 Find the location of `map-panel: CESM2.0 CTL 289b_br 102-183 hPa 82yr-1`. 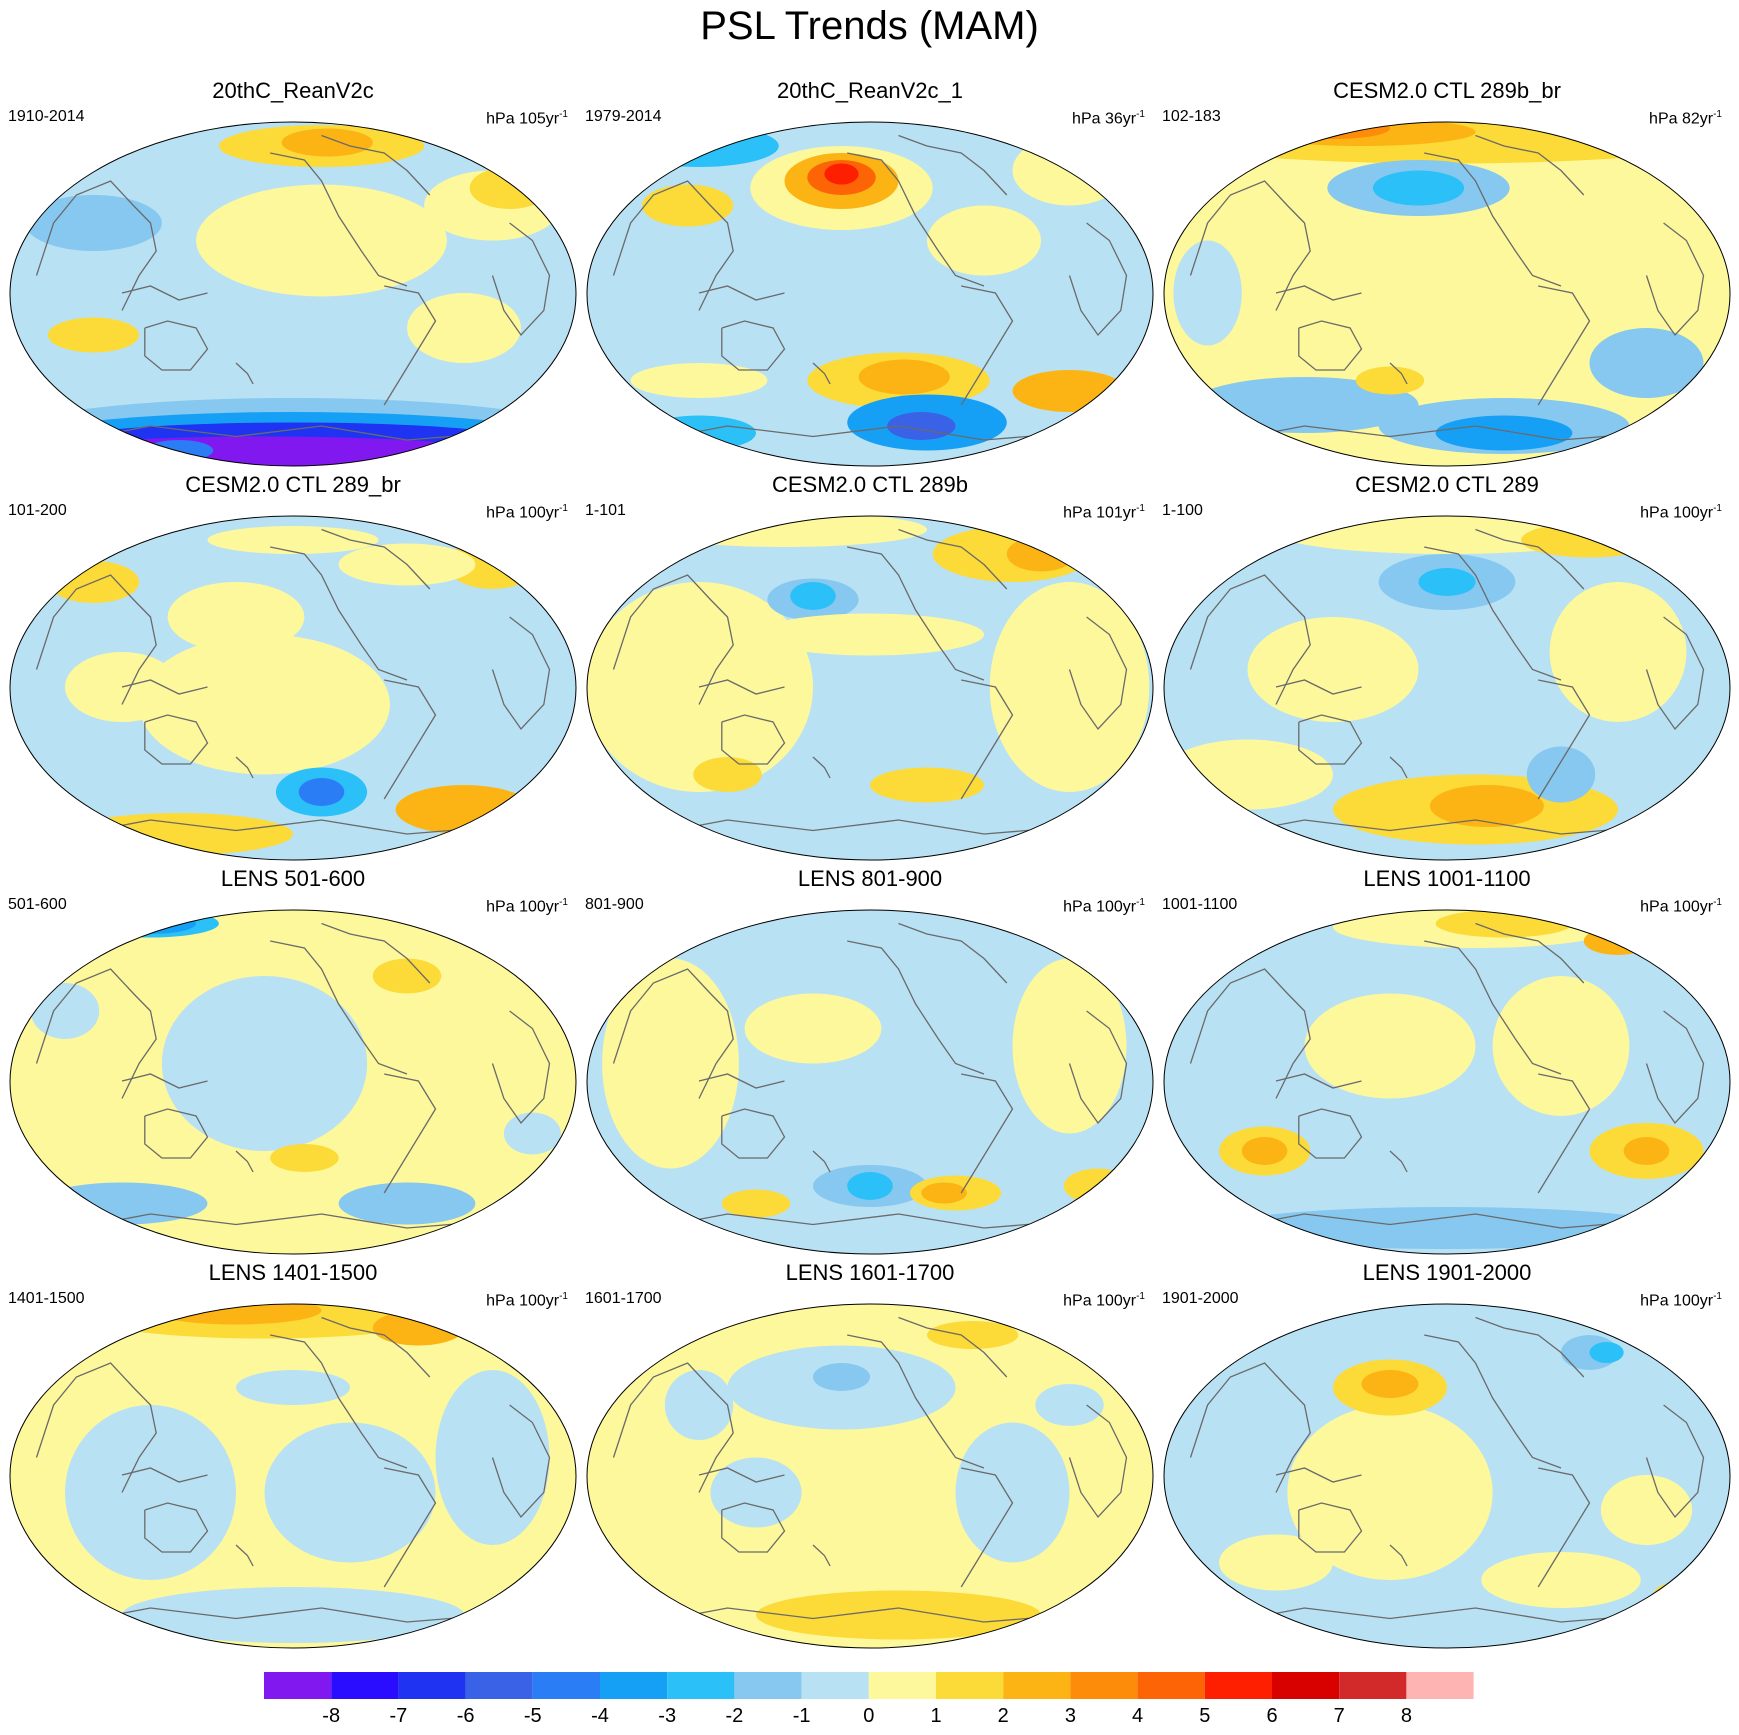

map-panel: CESM2.0 CTL 289b_br 102-183 hPa 82yr-1 is located at coordinates (1447, 275).